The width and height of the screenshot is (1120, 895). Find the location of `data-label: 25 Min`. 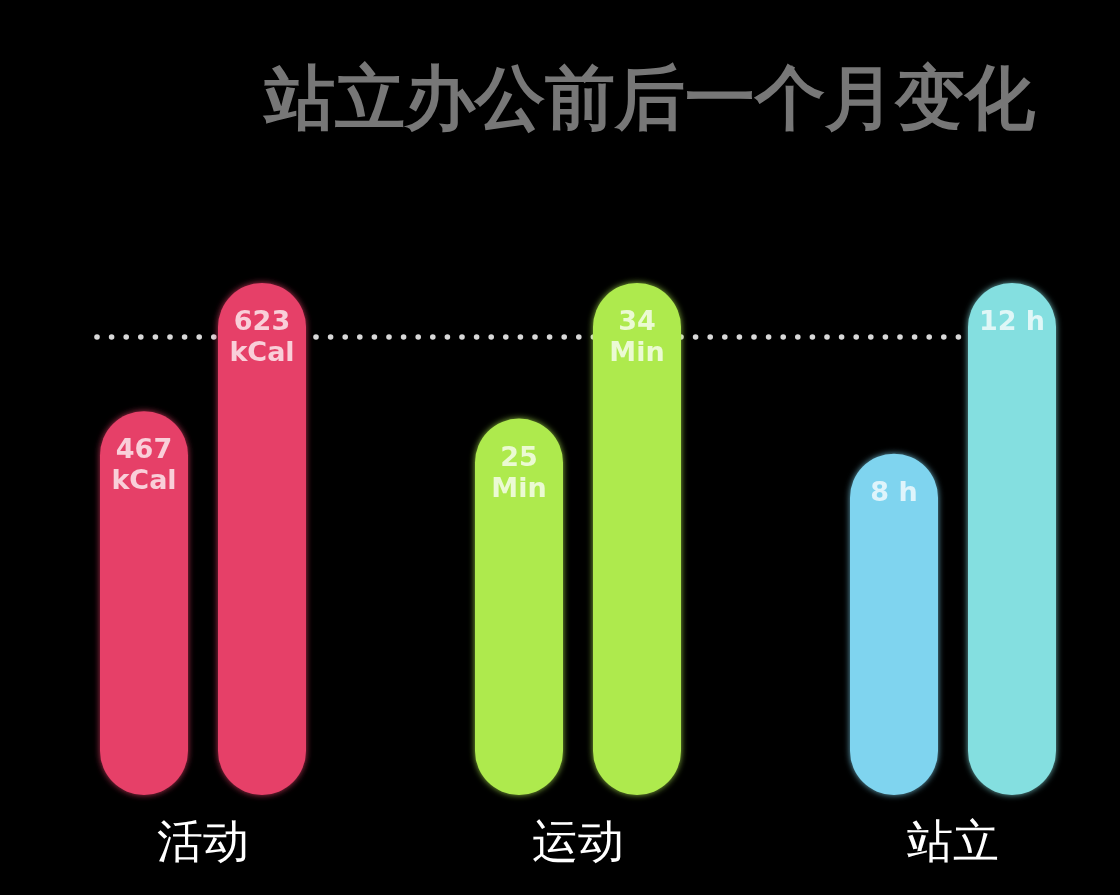

data-label: 25 Min is located at coordinates (519, 471).